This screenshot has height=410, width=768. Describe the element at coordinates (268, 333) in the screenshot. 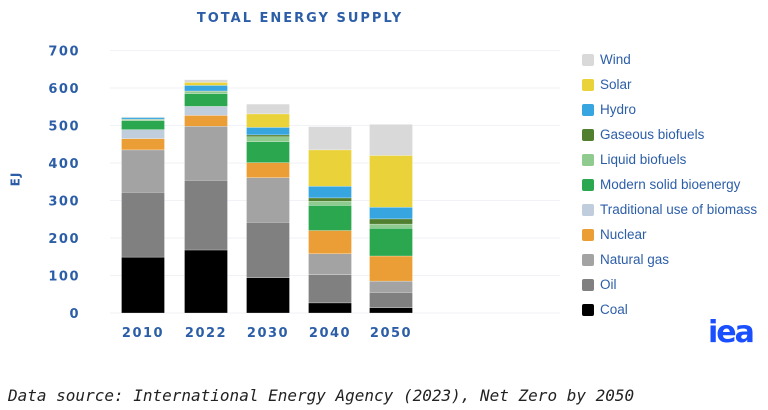

I see `x-tick-label: 2030` at that location.